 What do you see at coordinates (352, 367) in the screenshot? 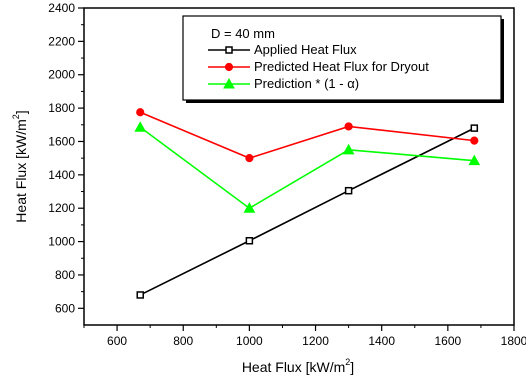
I see `x-axis-title-end: ]` at bounding box center [352, 367].